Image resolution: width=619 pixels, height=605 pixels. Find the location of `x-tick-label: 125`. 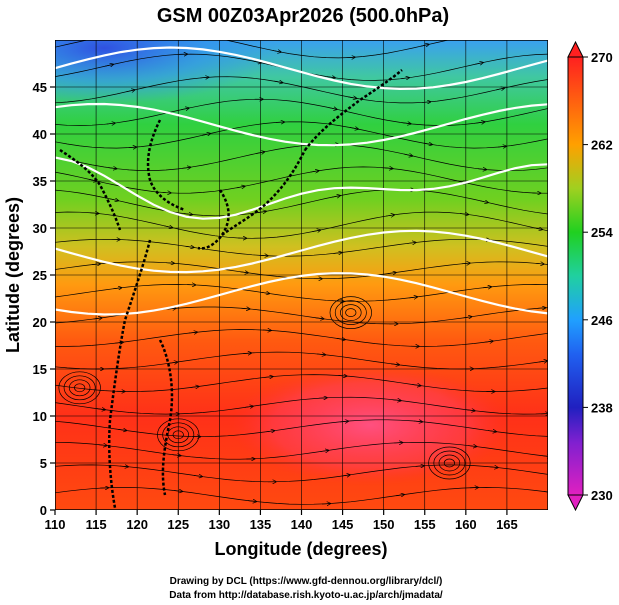

x-tick-label: 125 is located at coordinates (178, 524).